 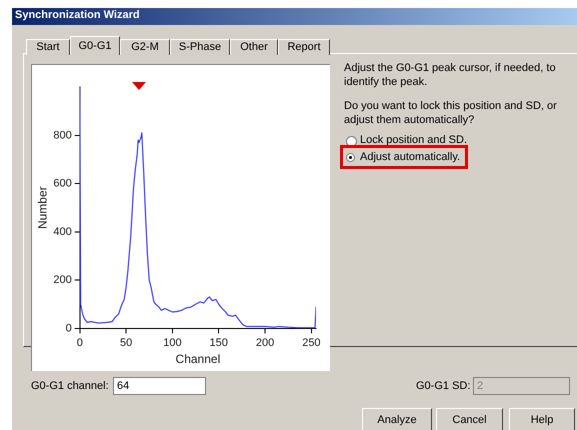 What do you see at coordinates (304, 47) in the screenshot?
I see `text: Report` at bounding box center [304, 47].